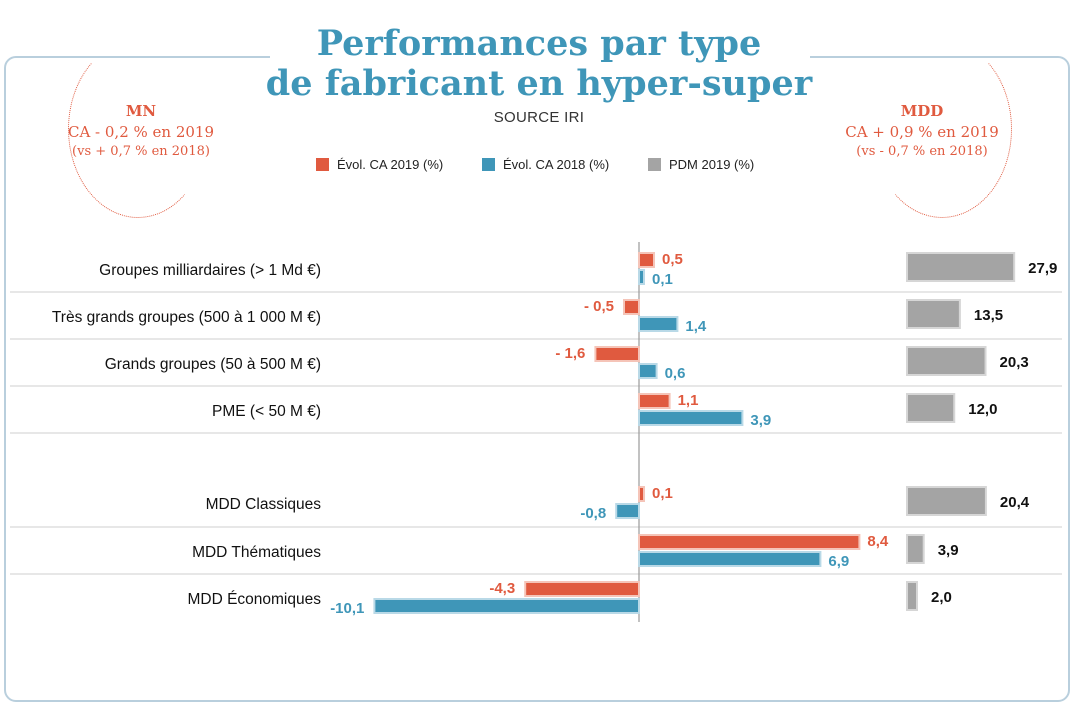  Describe the element at coordinates (838, 561) in the screenshot. I see `value-label-evol-2018: 6,9` at that location.